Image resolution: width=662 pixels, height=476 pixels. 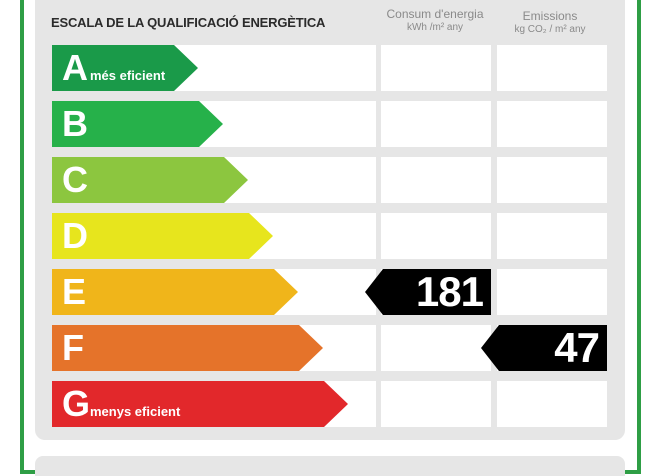 What do you see at coordinates (449, 291) in the screenshot?
I see `consum-marker-value: 181` at bounding box center [449, 291].